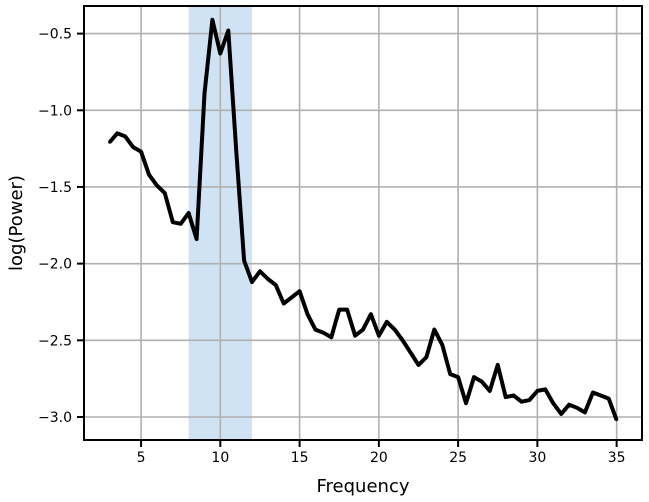 Image resolution: width=649 pixels, height=502 pixels. I want to click on y-tick-label: −1.5, so click(55, 188).